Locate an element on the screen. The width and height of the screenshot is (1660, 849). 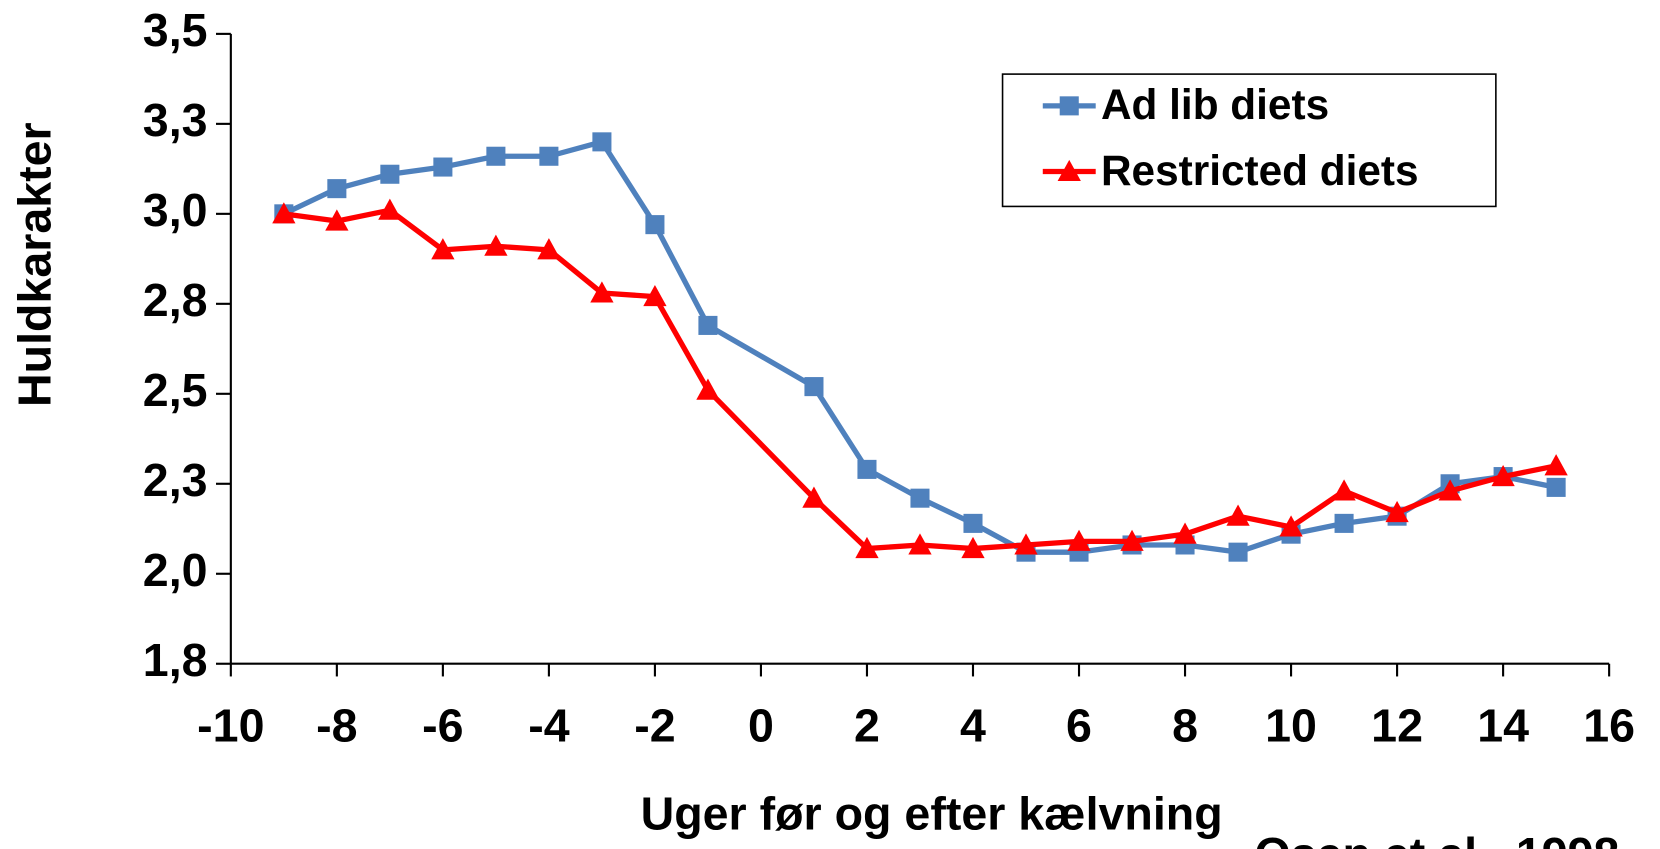
y-tick-label: 2,8 is located at coordinates (175, 300).